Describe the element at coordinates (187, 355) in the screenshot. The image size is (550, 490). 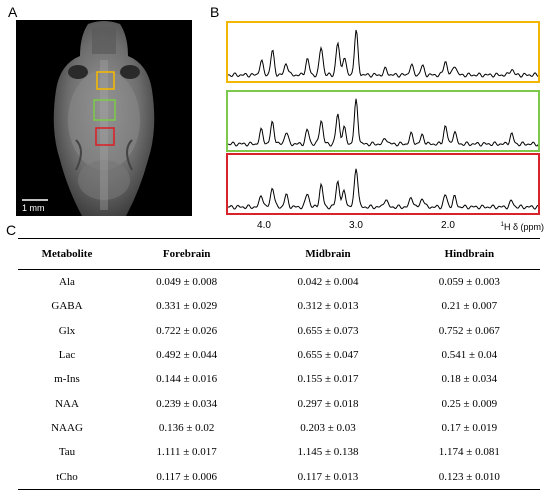
I see `concentration-cell: 0.492 ± 0.044` at that location.